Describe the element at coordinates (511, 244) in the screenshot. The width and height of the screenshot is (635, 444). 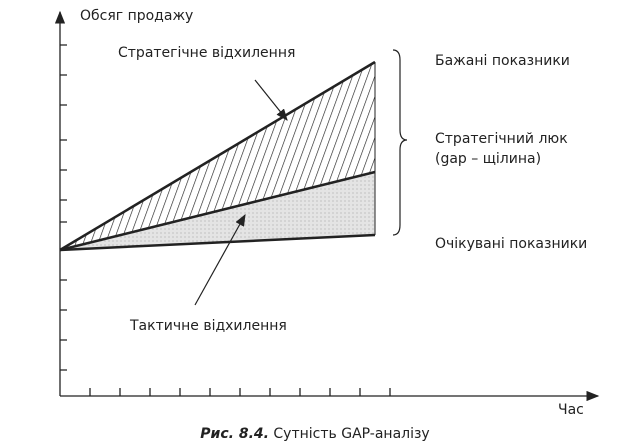
I see `expected-label: Очікувані показники` at that location.